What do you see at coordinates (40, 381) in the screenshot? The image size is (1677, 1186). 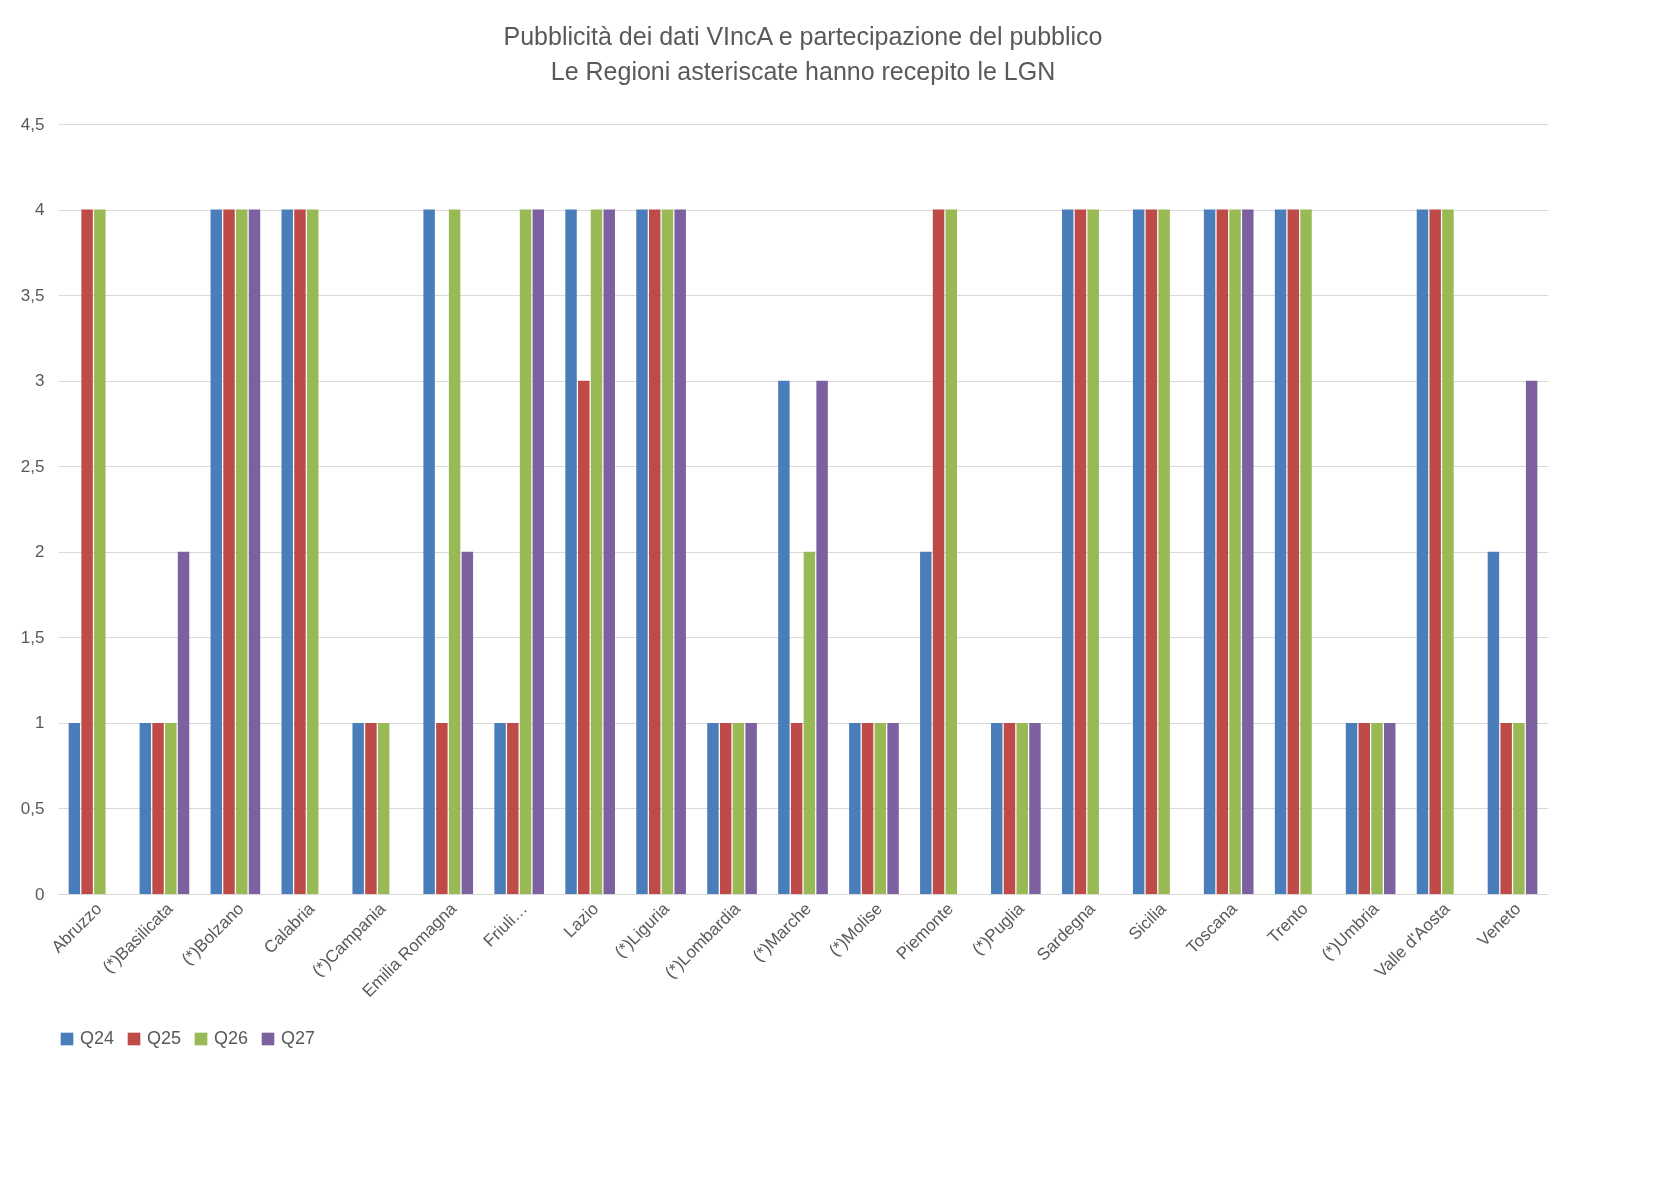 I see `y-tick-label: 3` at bounding box center [40, 381].